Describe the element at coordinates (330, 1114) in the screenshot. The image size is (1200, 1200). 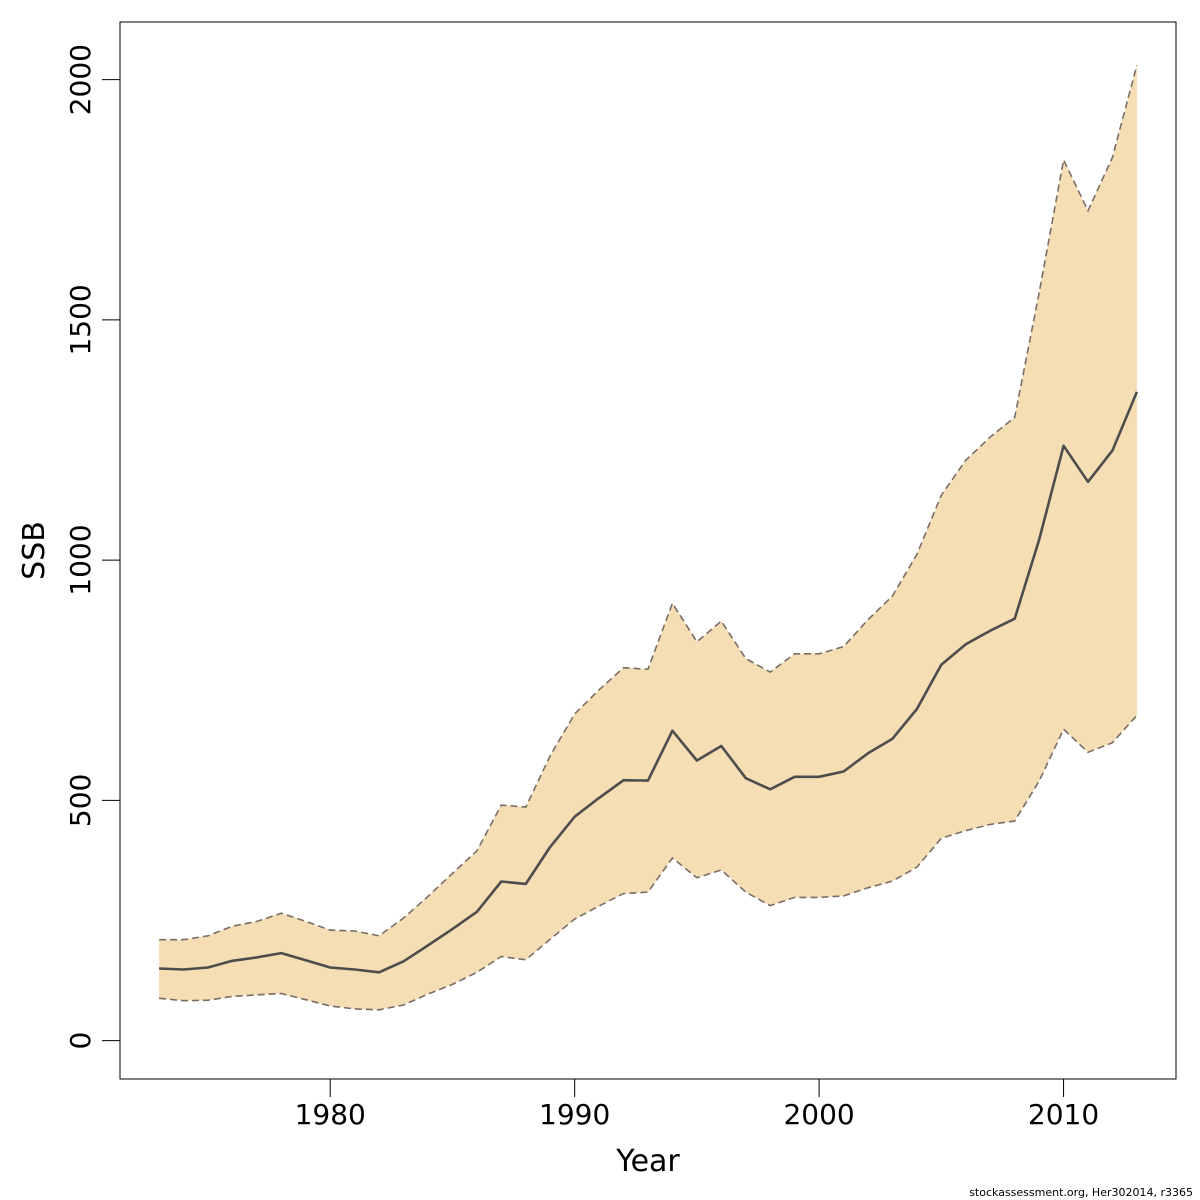
I see `x-tick-label: 1980` at that location.